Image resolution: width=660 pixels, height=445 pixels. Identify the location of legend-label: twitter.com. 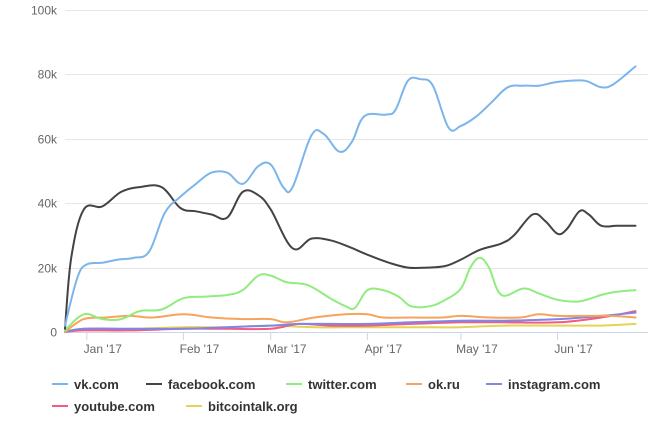
(342, 384).